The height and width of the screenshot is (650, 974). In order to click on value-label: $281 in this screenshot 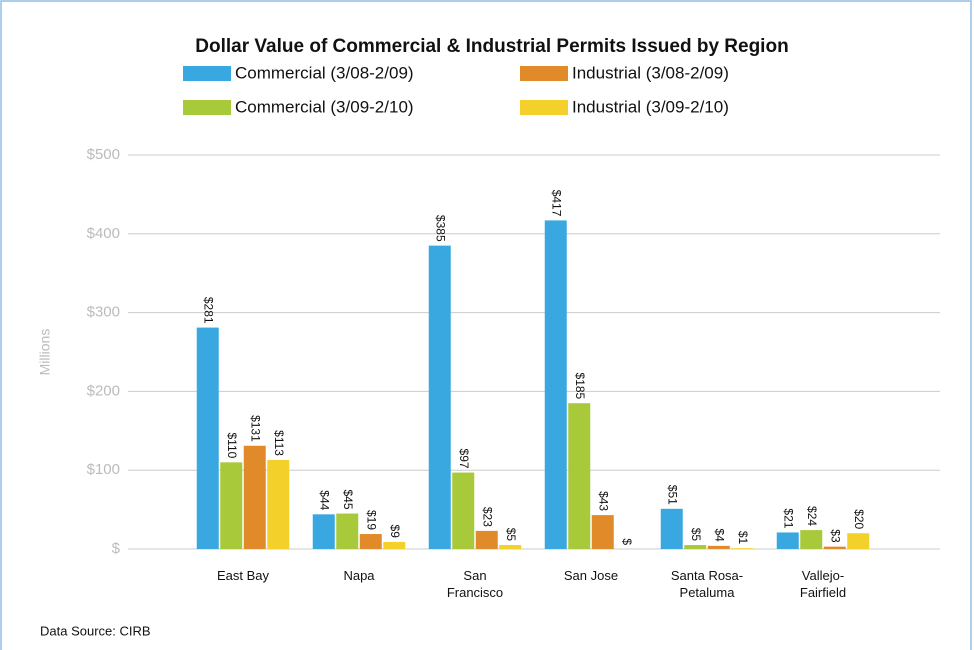, I will do `click(209, 310)`.